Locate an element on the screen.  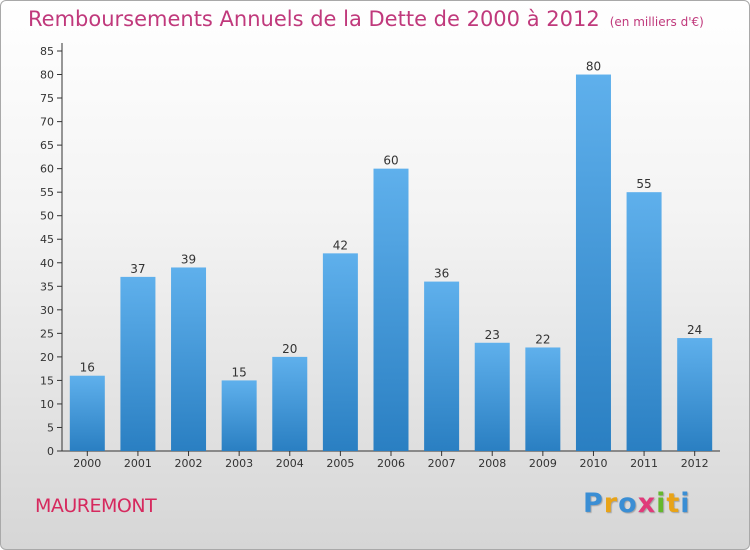
y-tick-label: 10 is located at coordinates (47, 404).